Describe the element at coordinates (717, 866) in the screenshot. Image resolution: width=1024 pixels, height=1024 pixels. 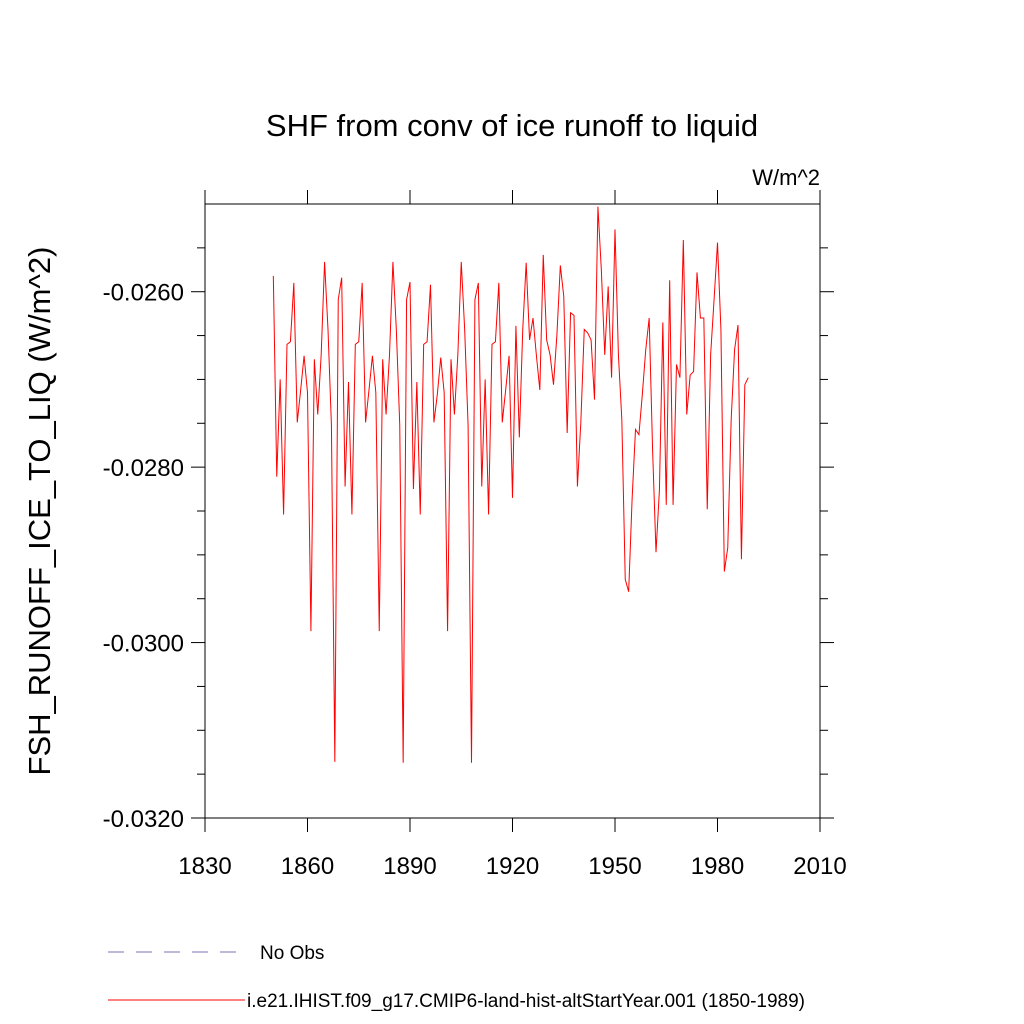
I see `x-tick-label: 1980` at that location.